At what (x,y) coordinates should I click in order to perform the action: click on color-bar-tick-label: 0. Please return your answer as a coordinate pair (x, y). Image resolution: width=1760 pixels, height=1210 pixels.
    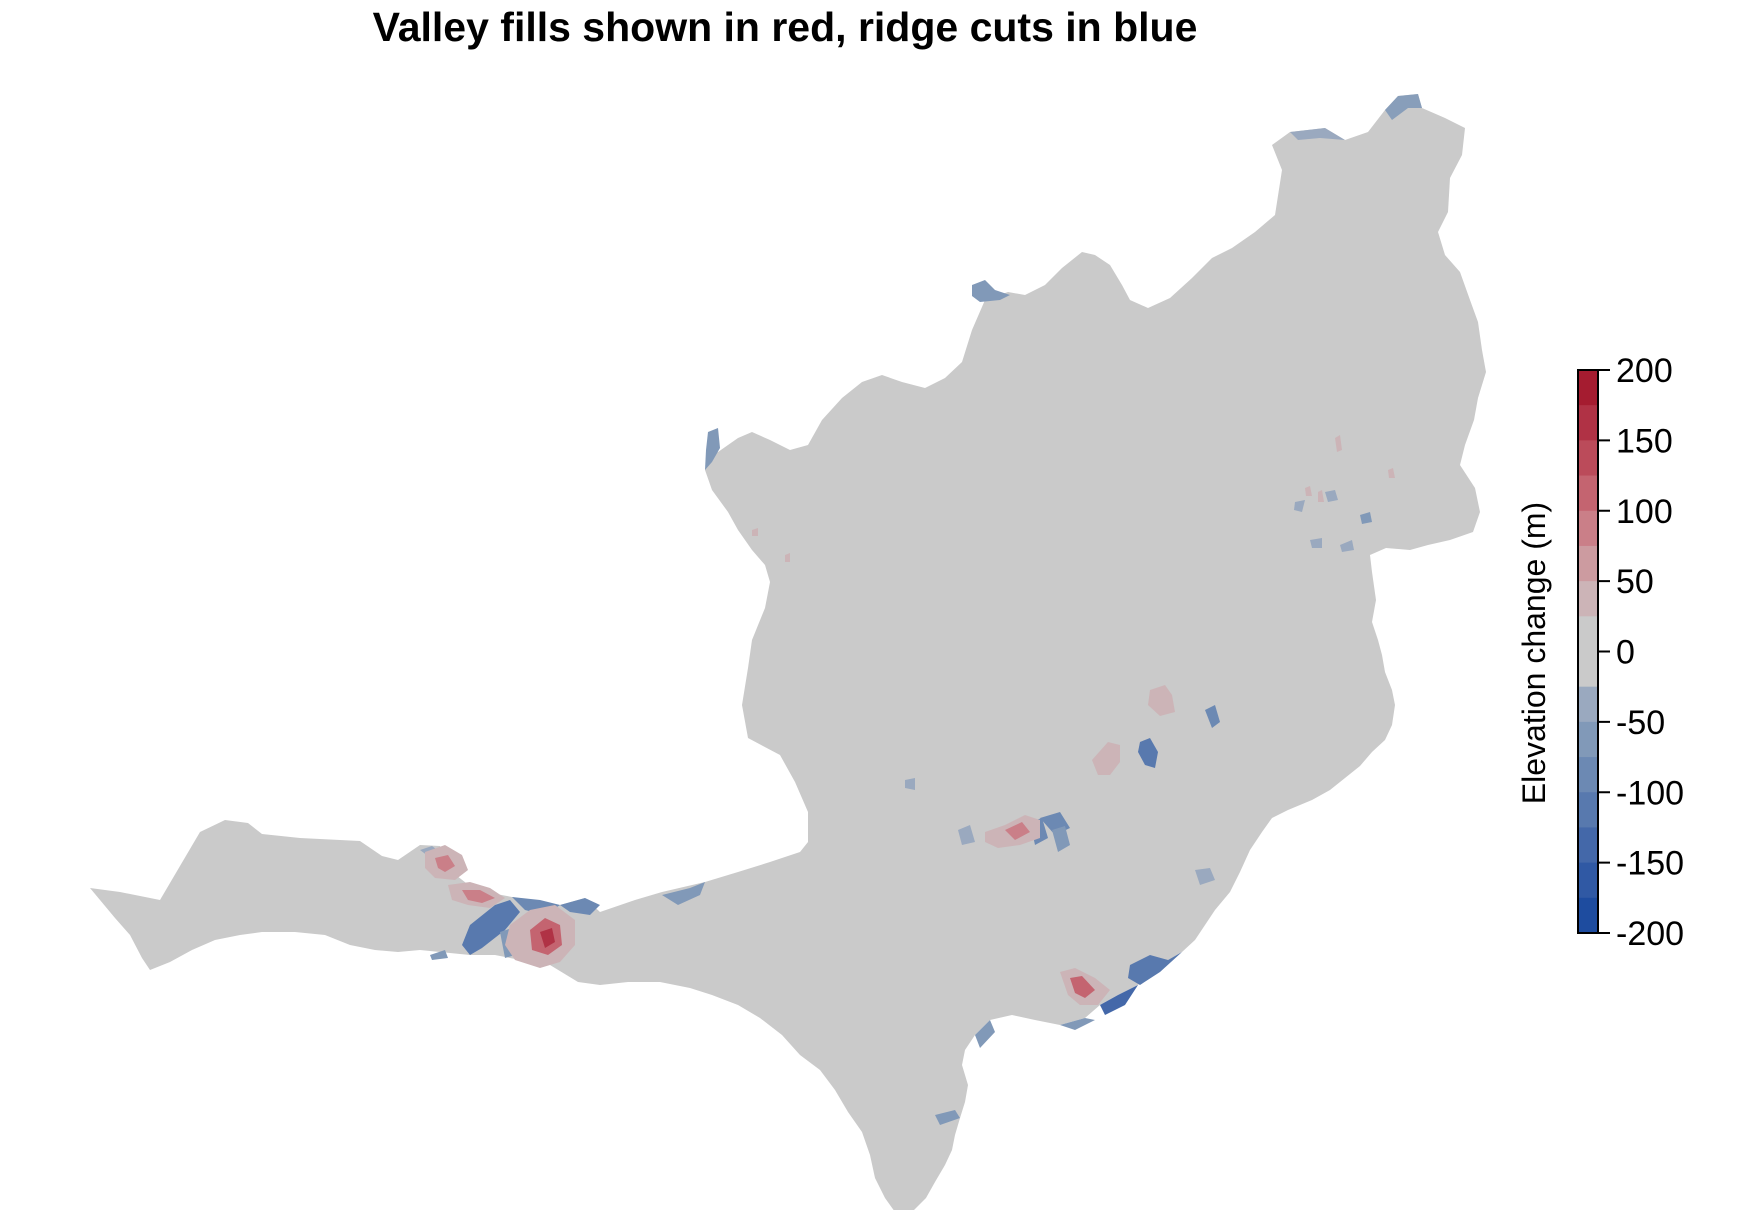
    Looking at the image, I should click on (1625, 653).